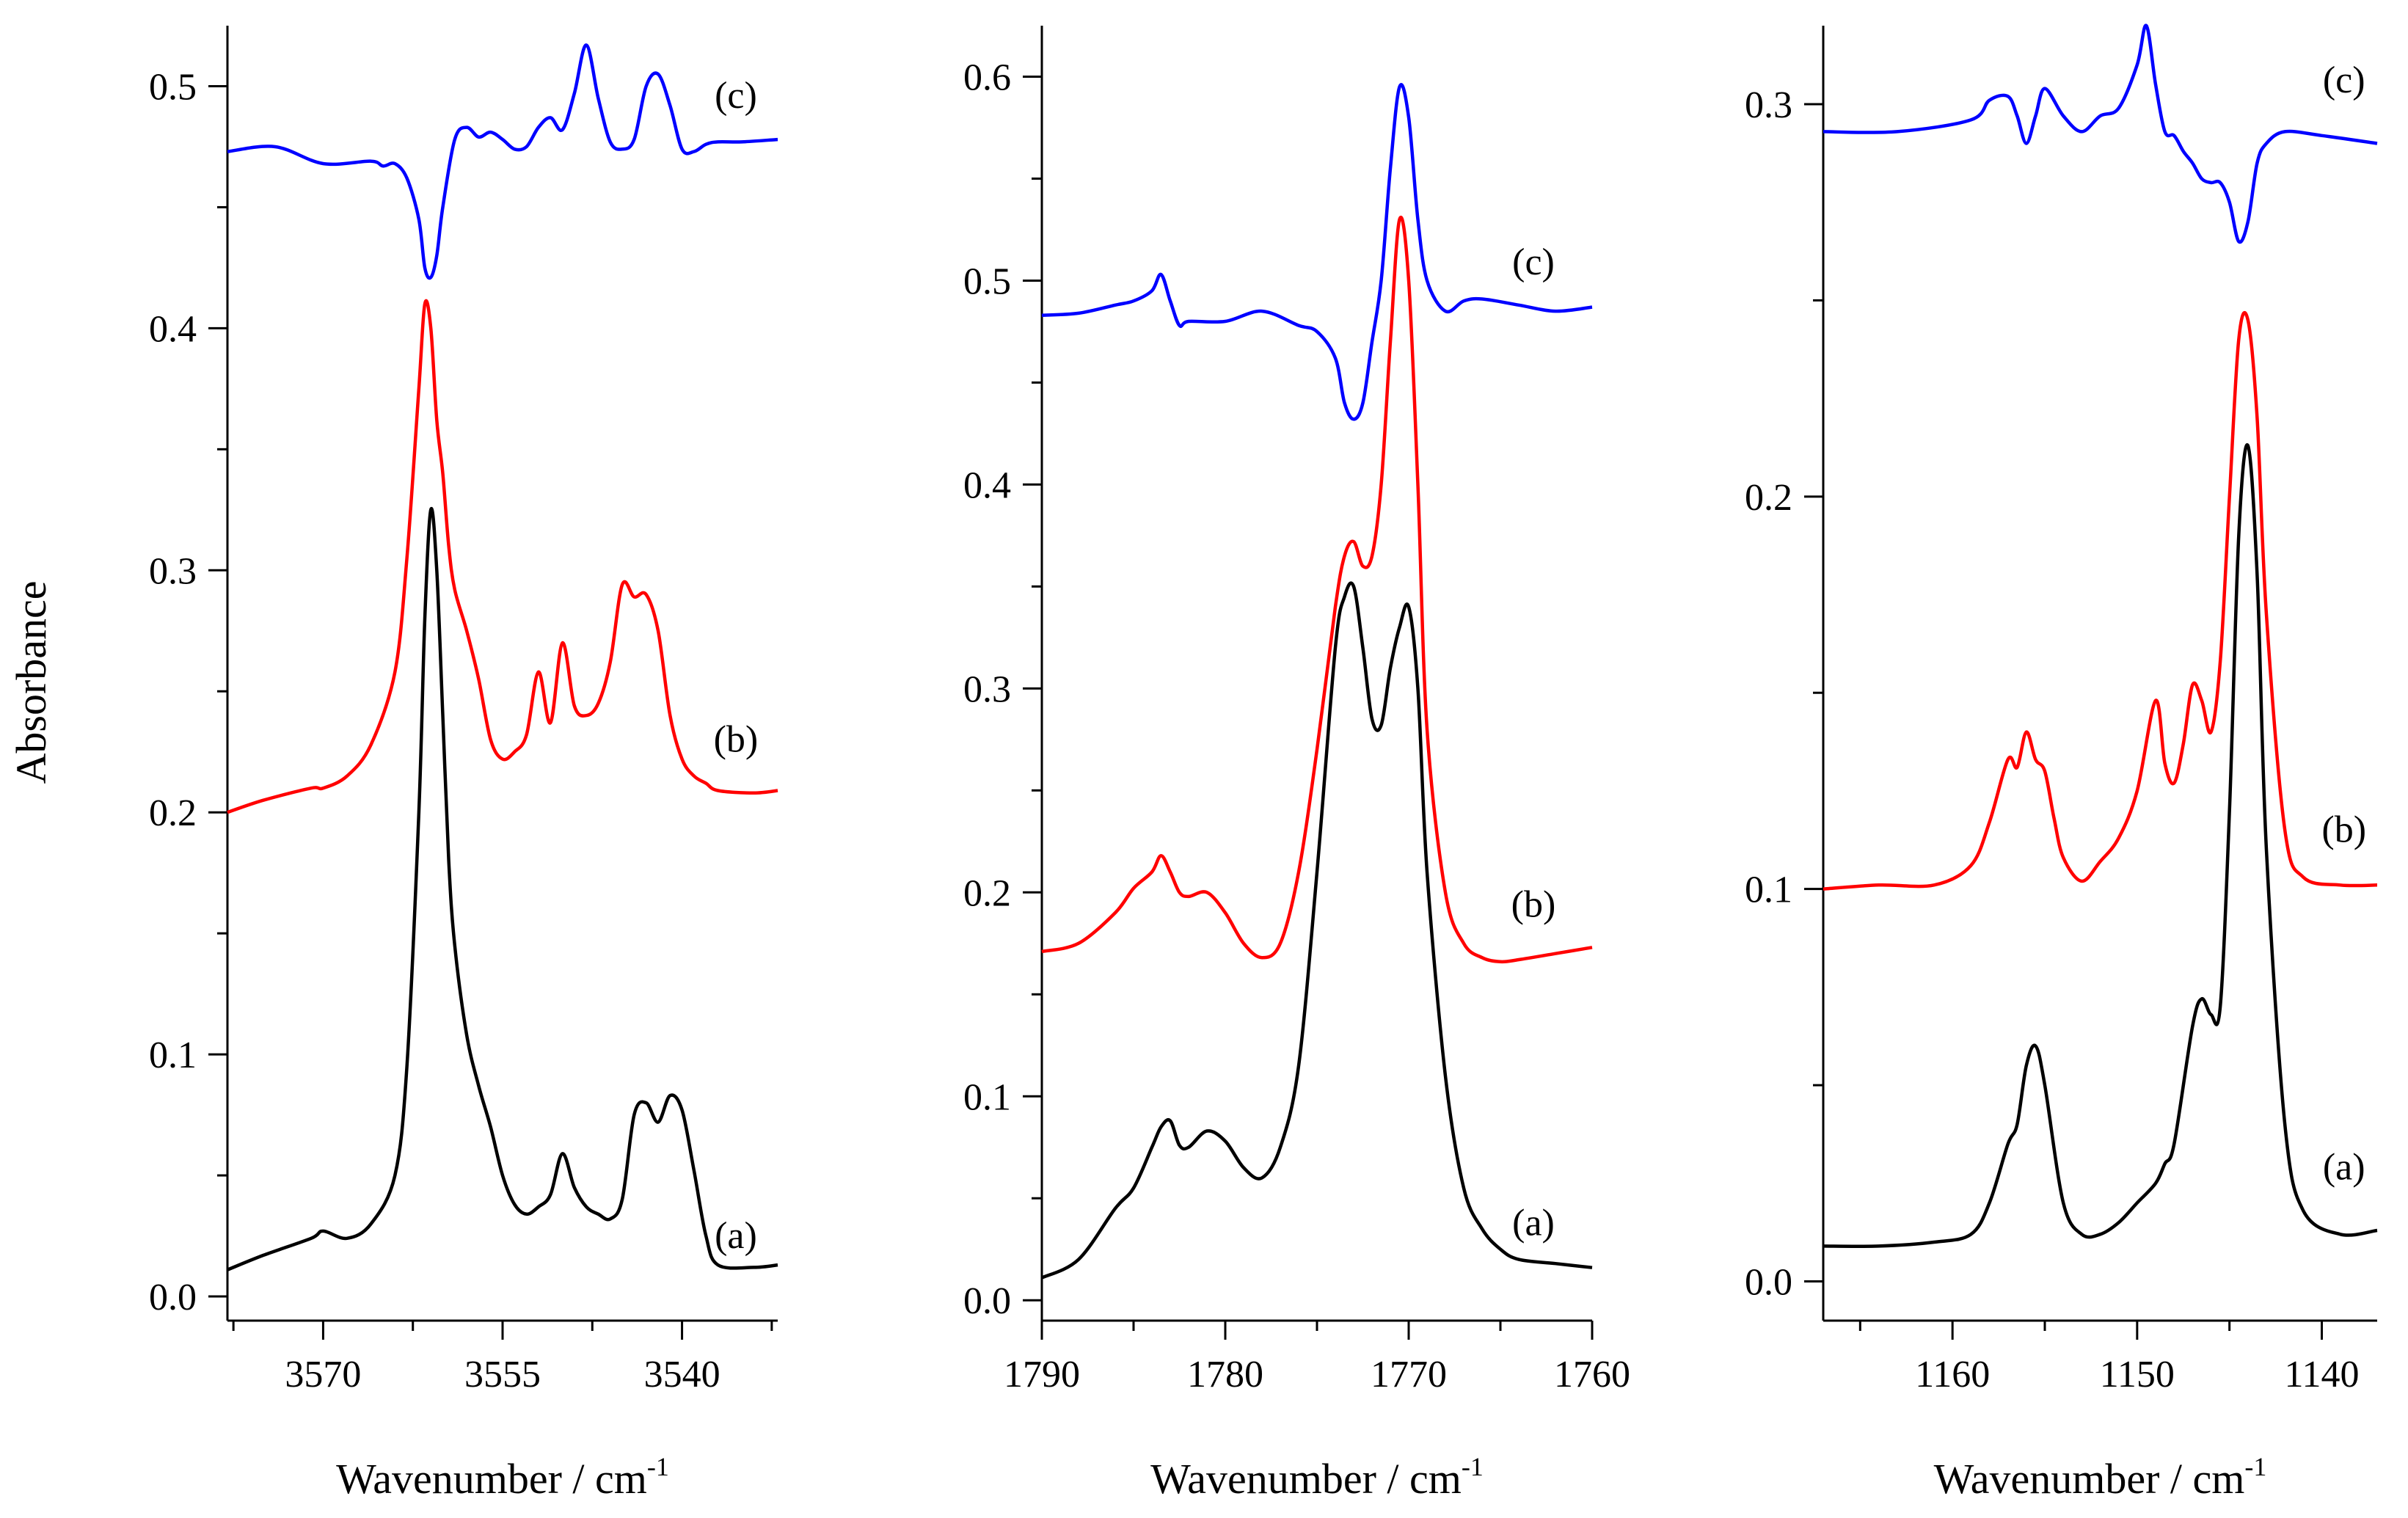 This screenshot has width=2408, height=1518. What do you see at coordinates (1409, 1374) in the screenshot?
I see `x-tick-label: 1770` at bounding box center [1409, 1374].